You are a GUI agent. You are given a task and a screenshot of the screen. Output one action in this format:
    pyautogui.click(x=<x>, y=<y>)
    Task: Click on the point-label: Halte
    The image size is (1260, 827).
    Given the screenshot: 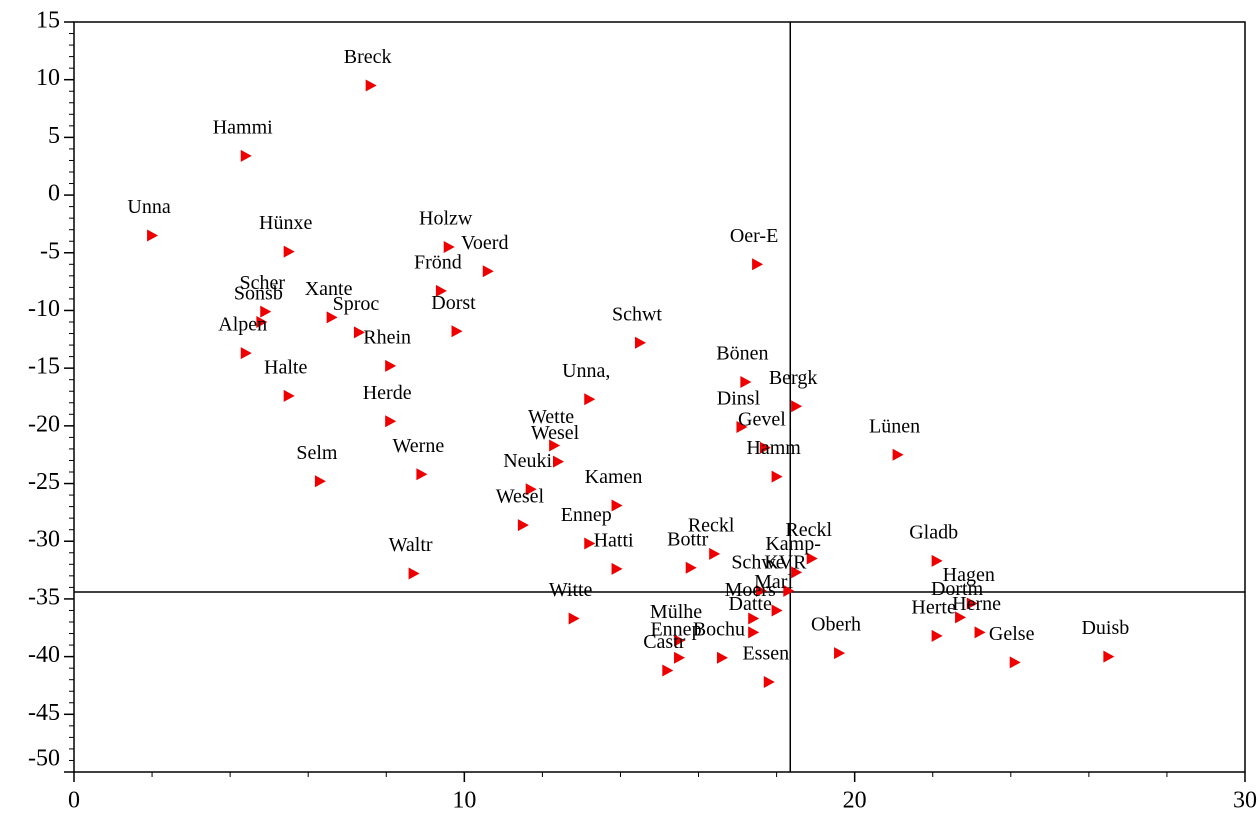 What is the action you would take?
    pyautogui.click(x=285, y=367)
    